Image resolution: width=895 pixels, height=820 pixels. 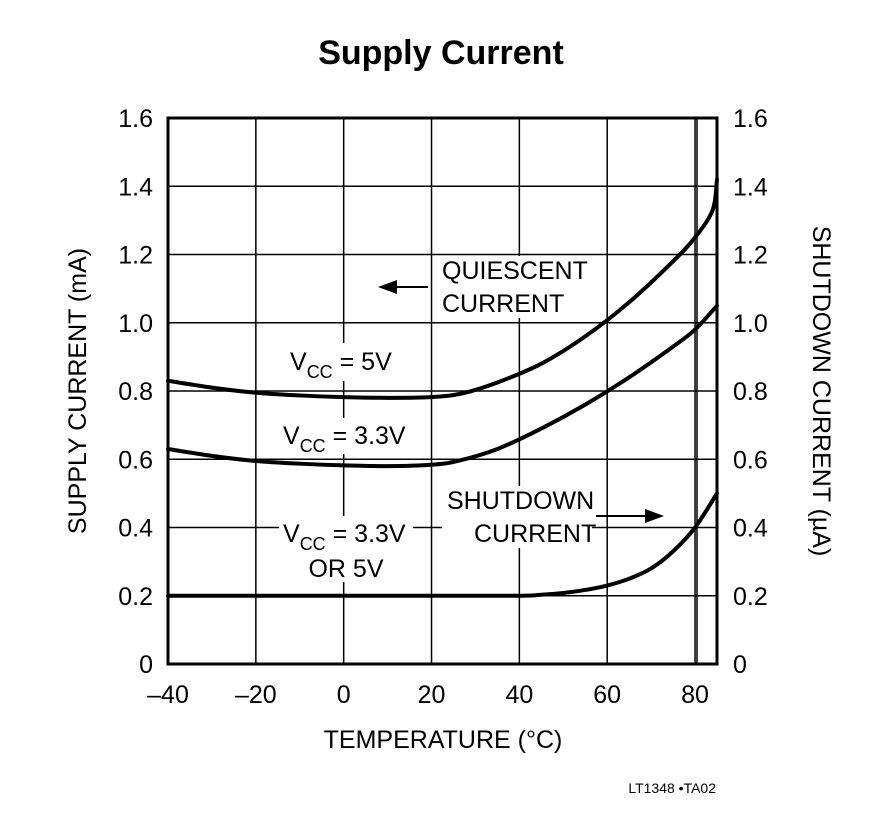 I want to click on y-tick-left-0: 0, so click(x=146, y=665).